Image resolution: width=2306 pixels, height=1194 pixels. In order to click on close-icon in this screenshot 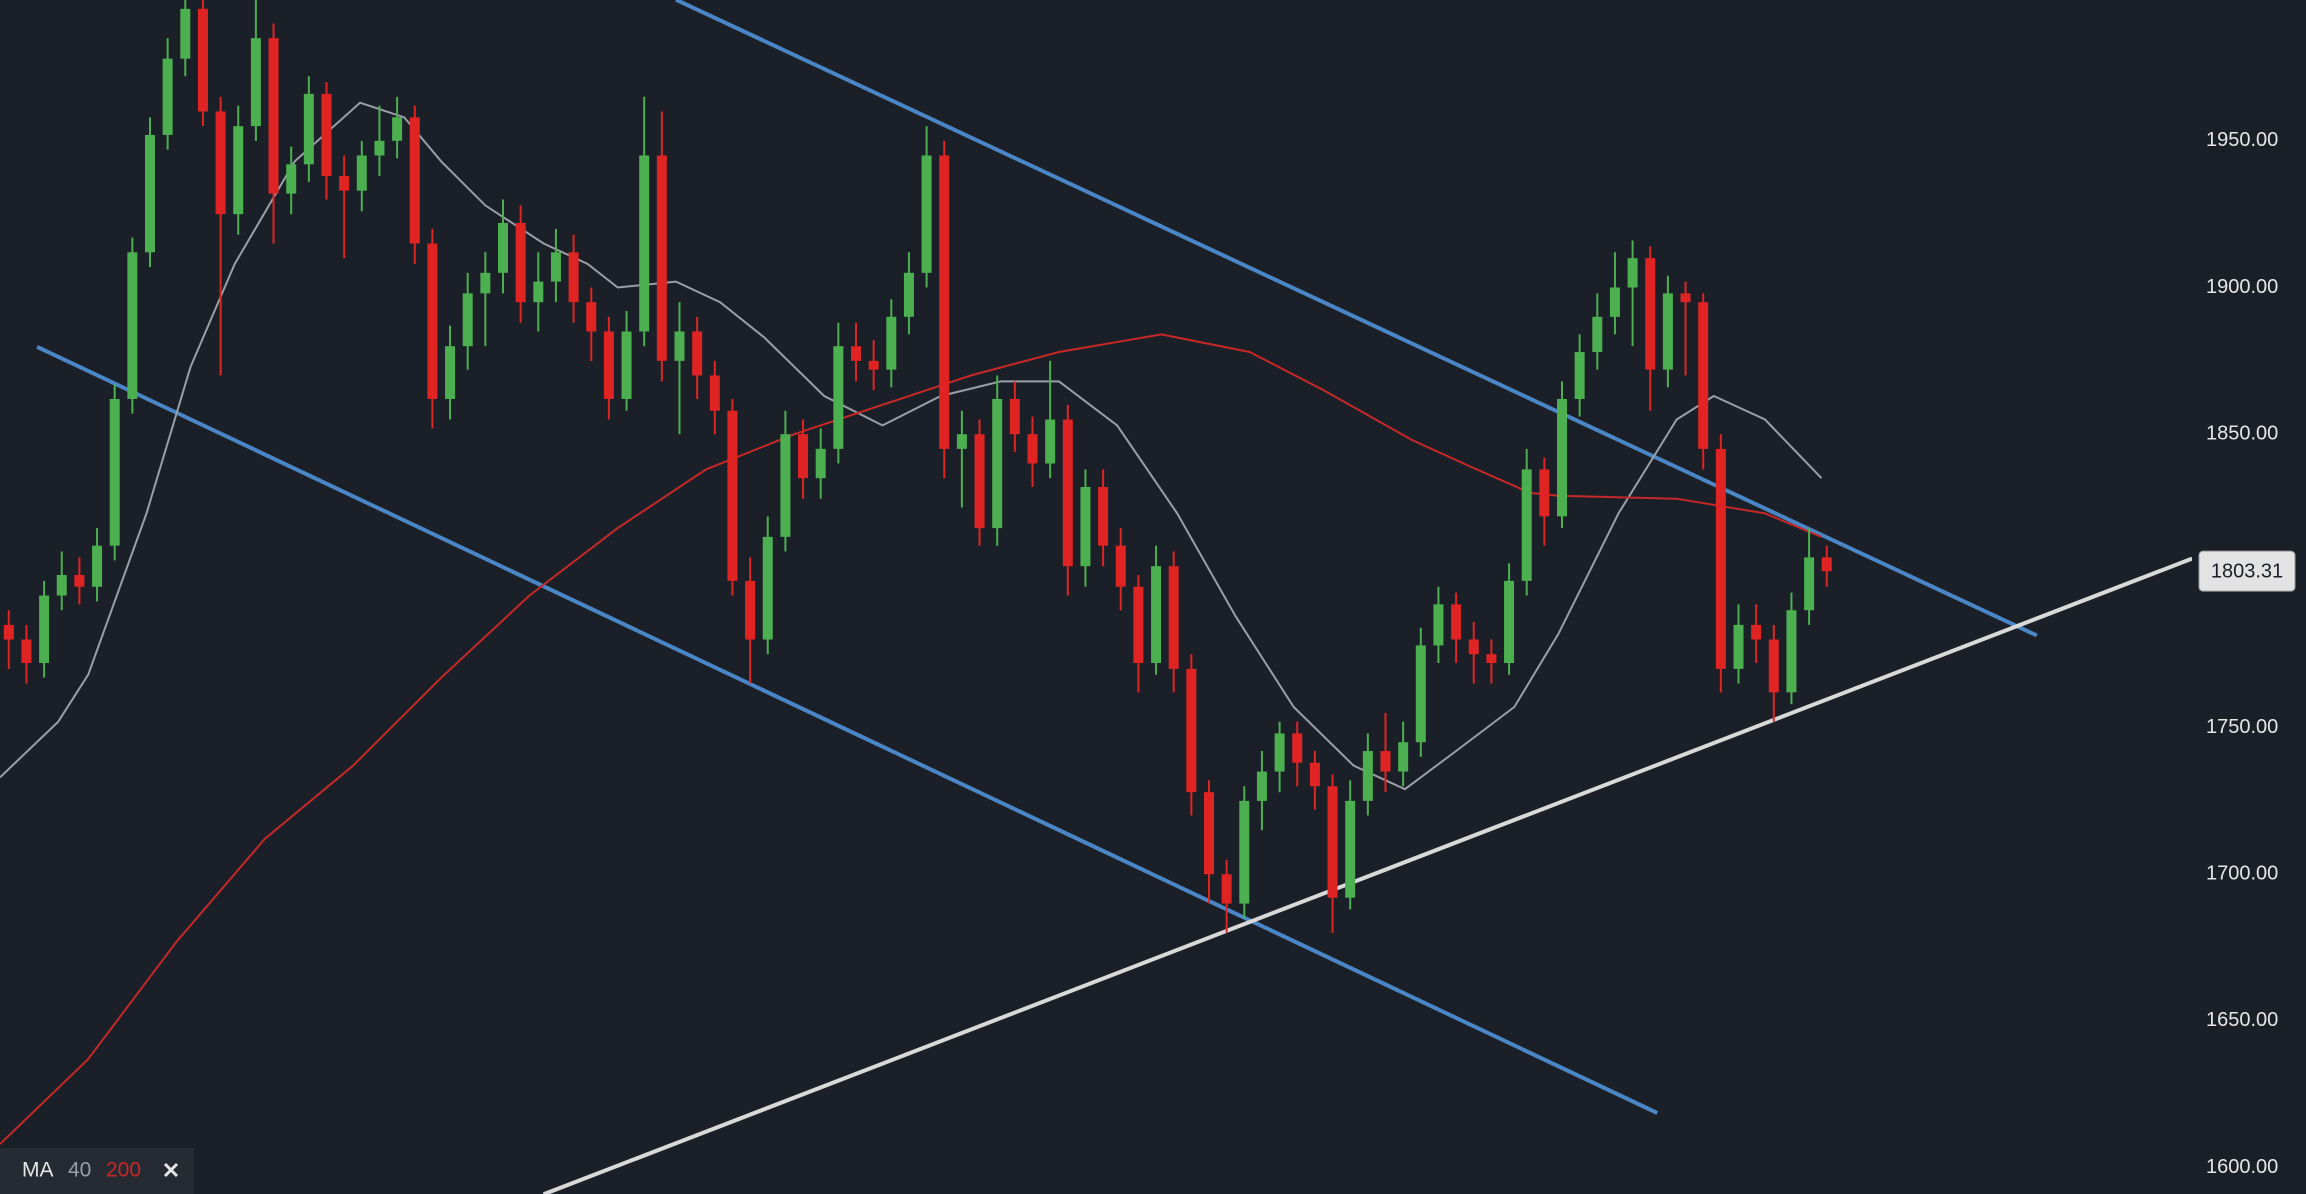, I will do `click(171, 1170)`.